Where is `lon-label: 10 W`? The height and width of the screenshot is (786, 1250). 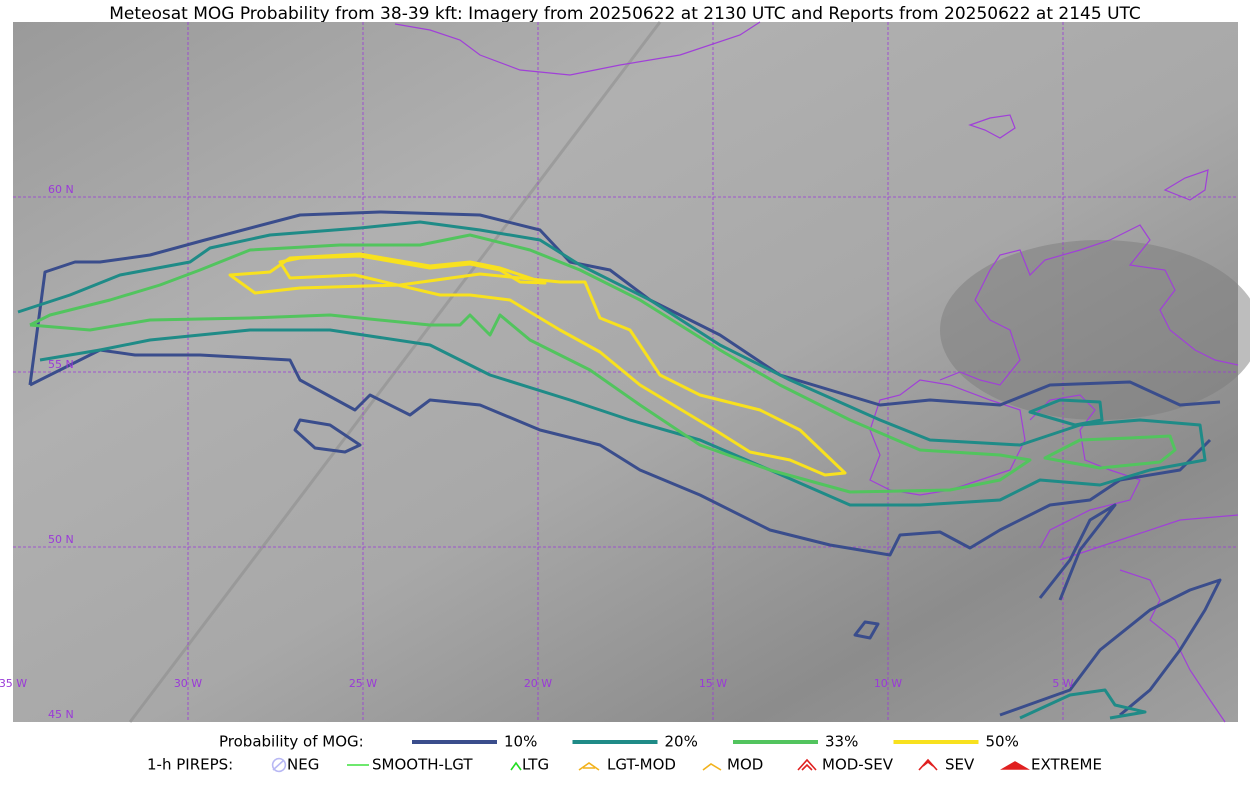 lon-label: 10 W is located at coordinates (888, 683).